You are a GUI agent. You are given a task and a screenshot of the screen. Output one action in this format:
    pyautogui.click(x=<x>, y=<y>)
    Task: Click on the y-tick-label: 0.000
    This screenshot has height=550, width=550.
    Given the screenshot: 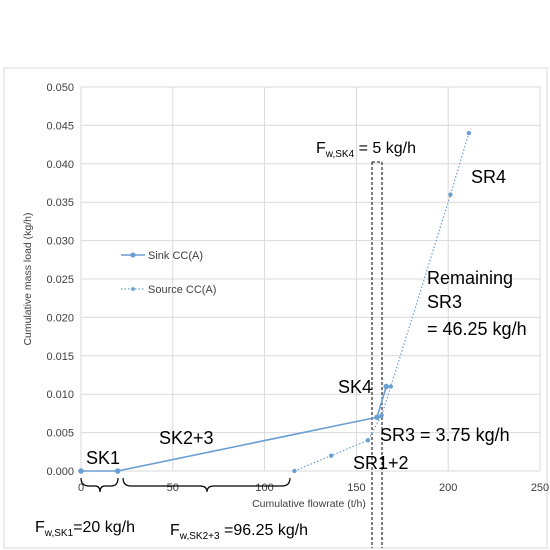 What is the action you would take?
    pyautogui.click(x=60, y=472)
    